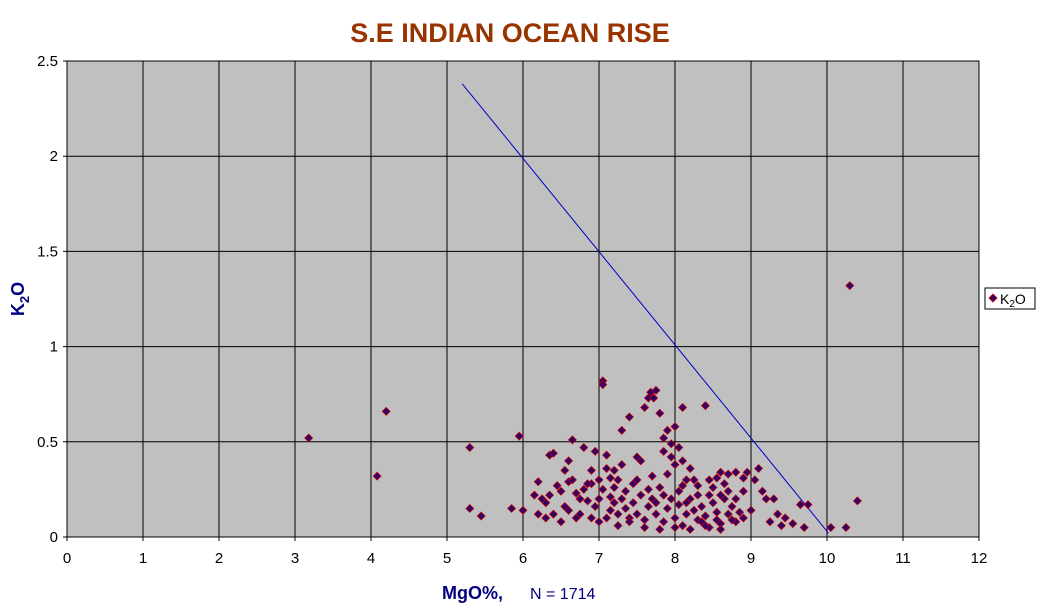 Image resolution: width=1041 pixels, height=610 pixels. Describe the element at coordinates (47, 61) in the screenshot. I see `y-tick-label: 2.5` at that location.